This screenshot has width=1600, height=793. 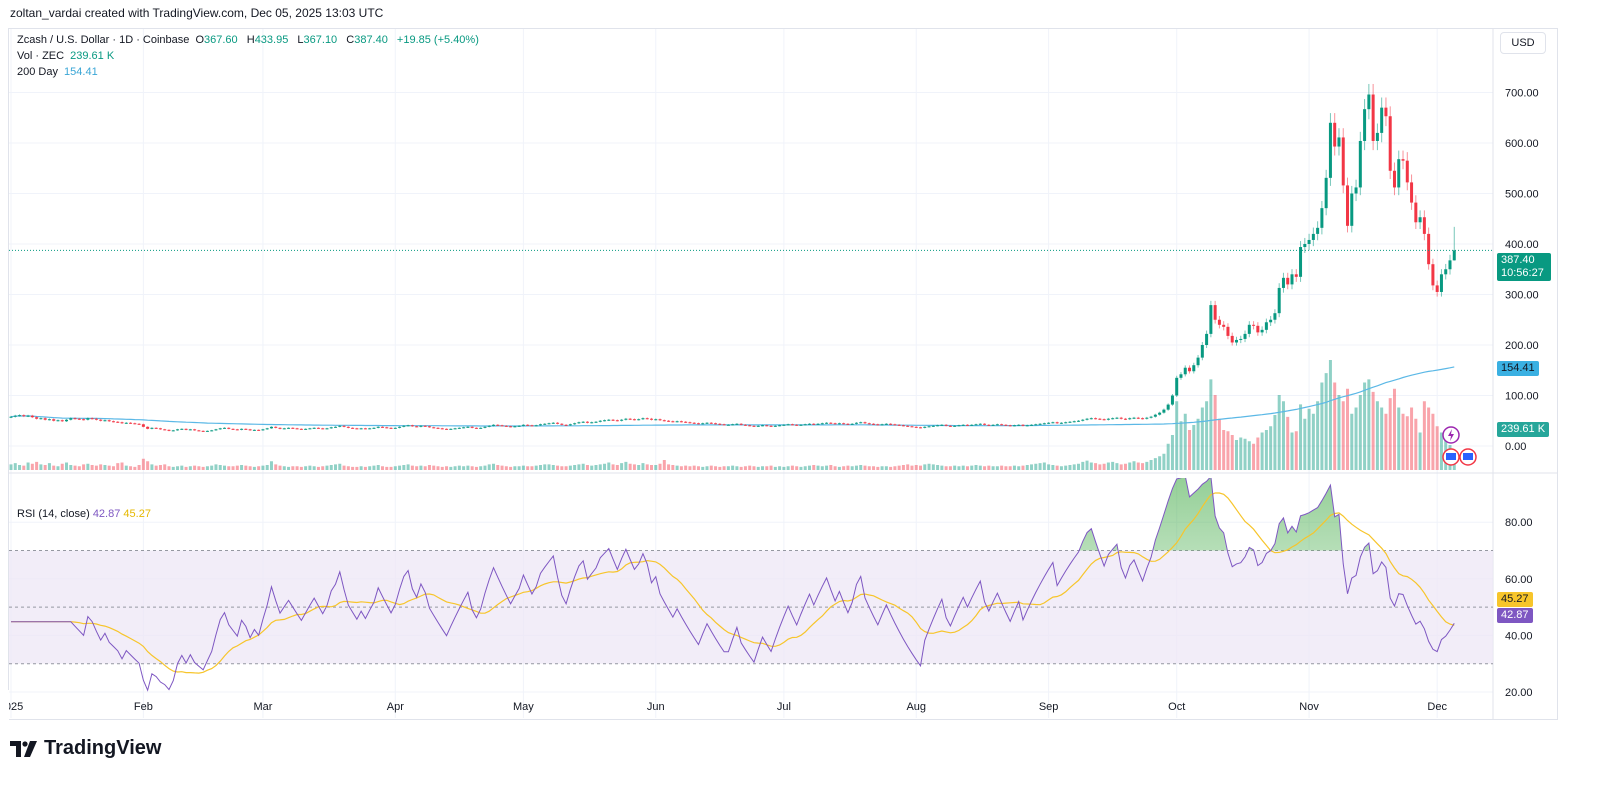 What do you see at coordinates (84, 514) in the screenshot?
I see `rsi-legend: RSI (14, close) 42.87 45.27` at bounding box center [84, 514].